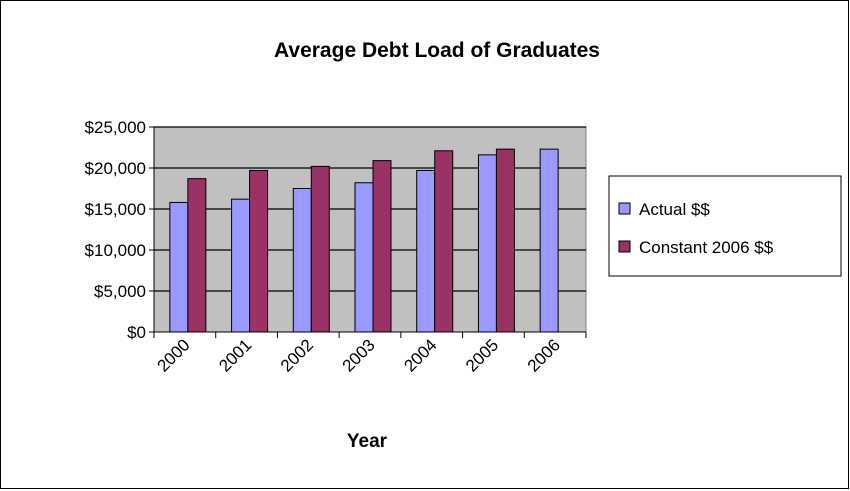 The image size is (850, 491). Describe the element at coordinates (174, 355) in the screenshot. I see `x-tick-label: 2000` at that location.